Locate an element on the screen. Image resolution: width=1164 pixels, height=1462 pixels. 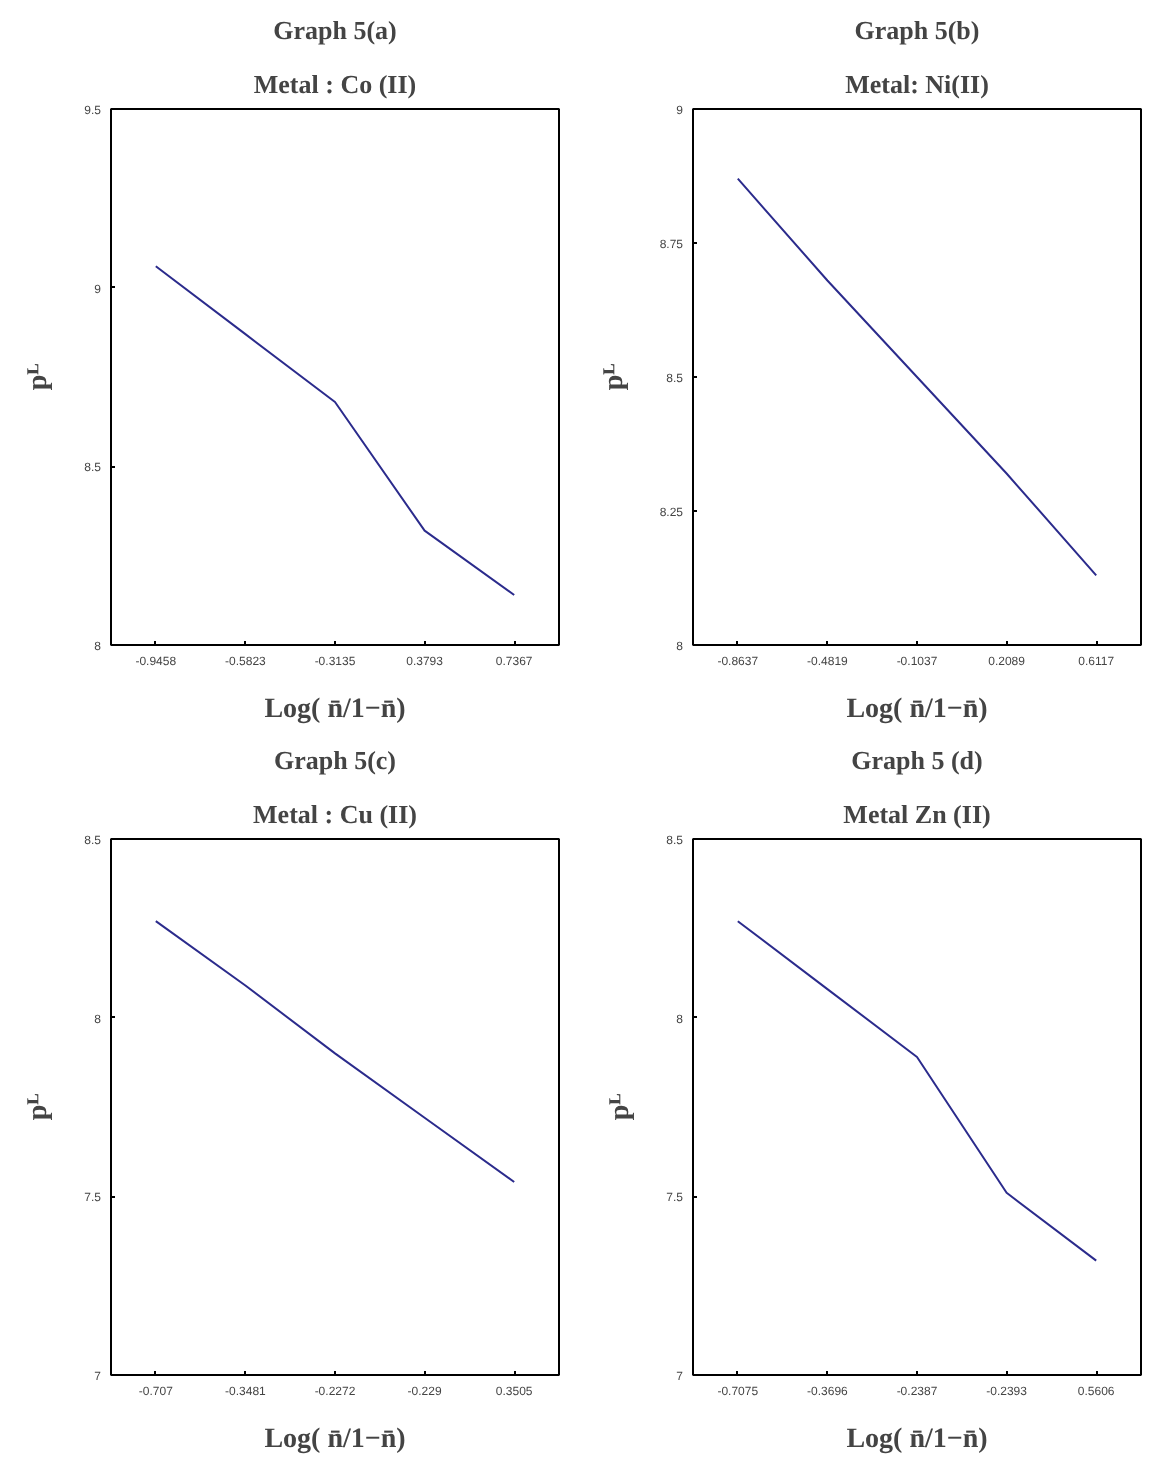
chart-title: Graph 5(a) is located at coordinates (335, 30).